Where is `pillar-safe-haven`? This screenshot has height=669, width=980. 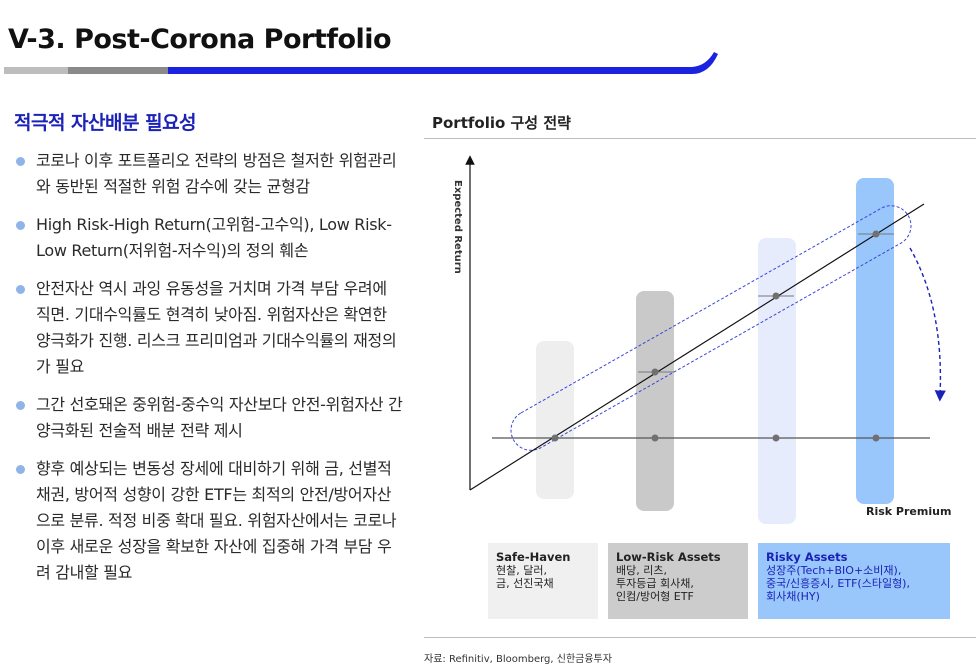
pillar-safe-haven is located at coordinates (555, 420).